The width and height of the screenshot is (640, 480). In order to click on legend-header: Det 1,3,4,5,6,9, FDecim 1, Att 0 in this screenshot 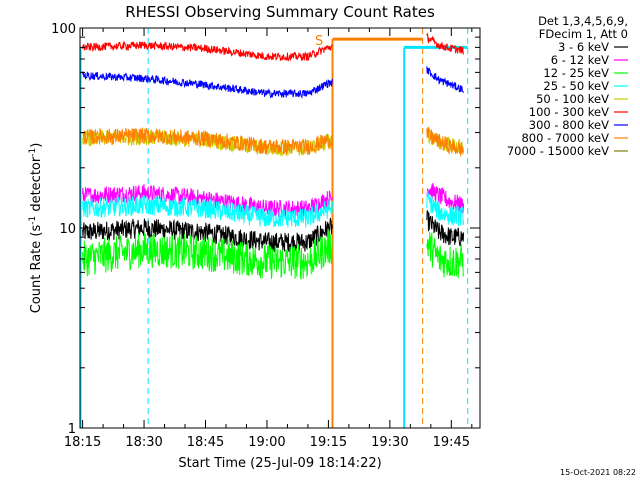, I will do `click(583, 27)`.